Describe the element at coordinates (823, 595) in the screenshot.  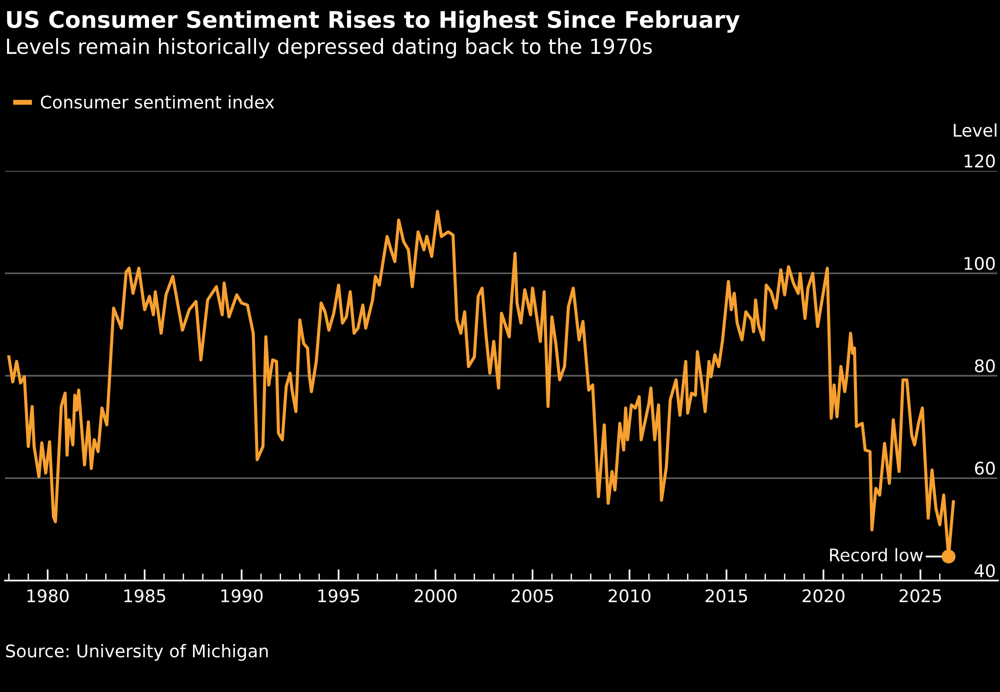
I see `x-tick-label: 2020` at that location.